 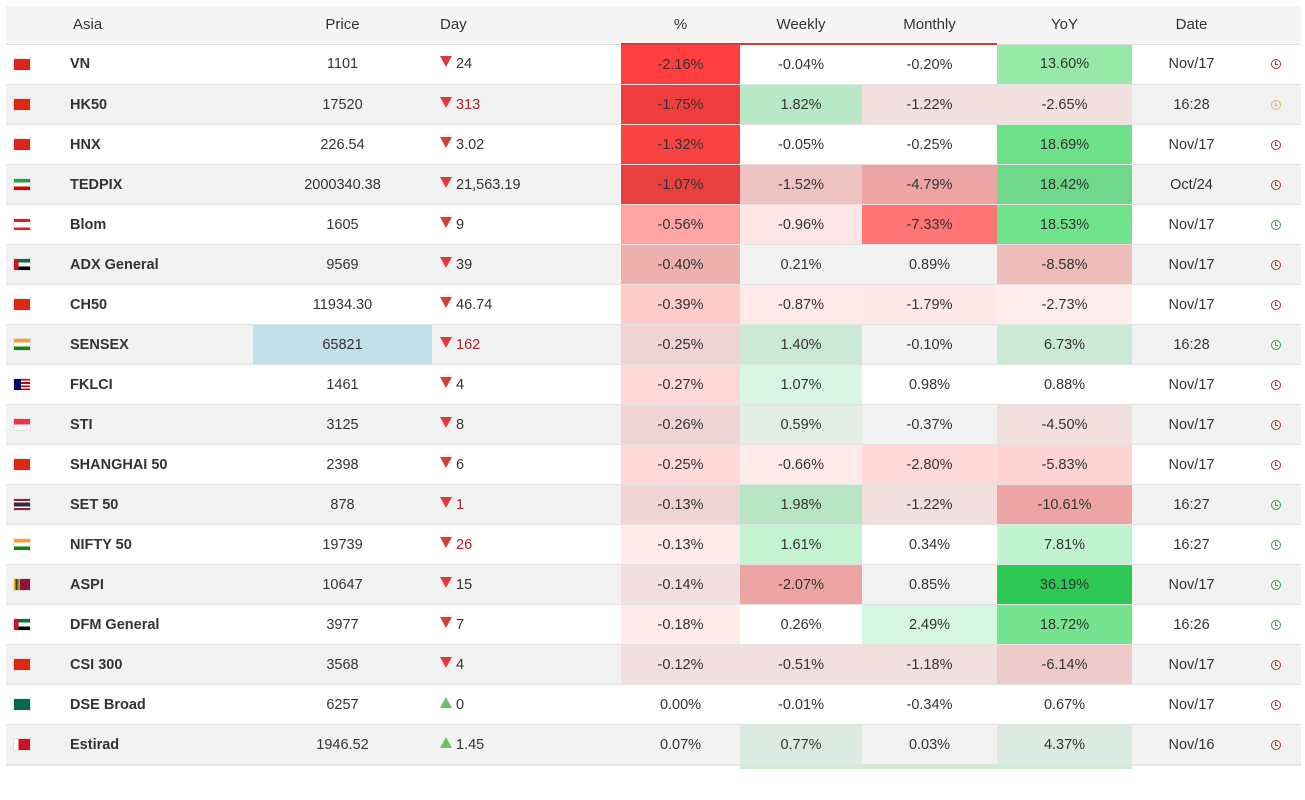 What do you see at coordinates (929, 584) in the screenshot?
I see `monthly-change-cell: 0.85%` at bounding box center [929, 584].